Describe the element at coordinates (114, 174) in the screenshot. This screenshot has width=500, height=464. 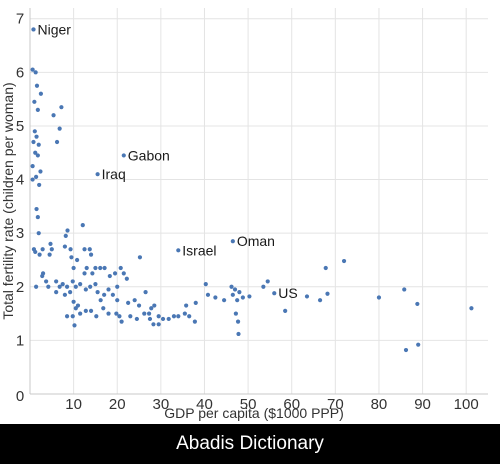
I see `annotation-label: Iraq` at that location.